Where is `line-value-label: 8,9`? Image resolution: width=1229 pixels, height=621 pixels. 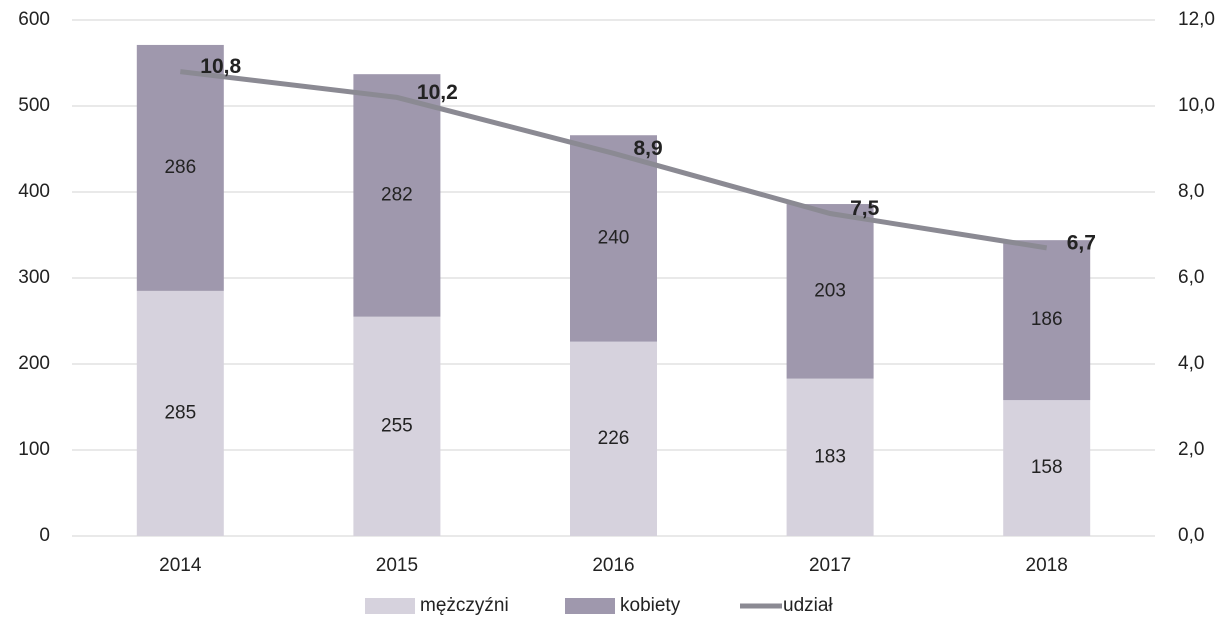
line-value-label: 8,9 is located at coordinates (648, 148).